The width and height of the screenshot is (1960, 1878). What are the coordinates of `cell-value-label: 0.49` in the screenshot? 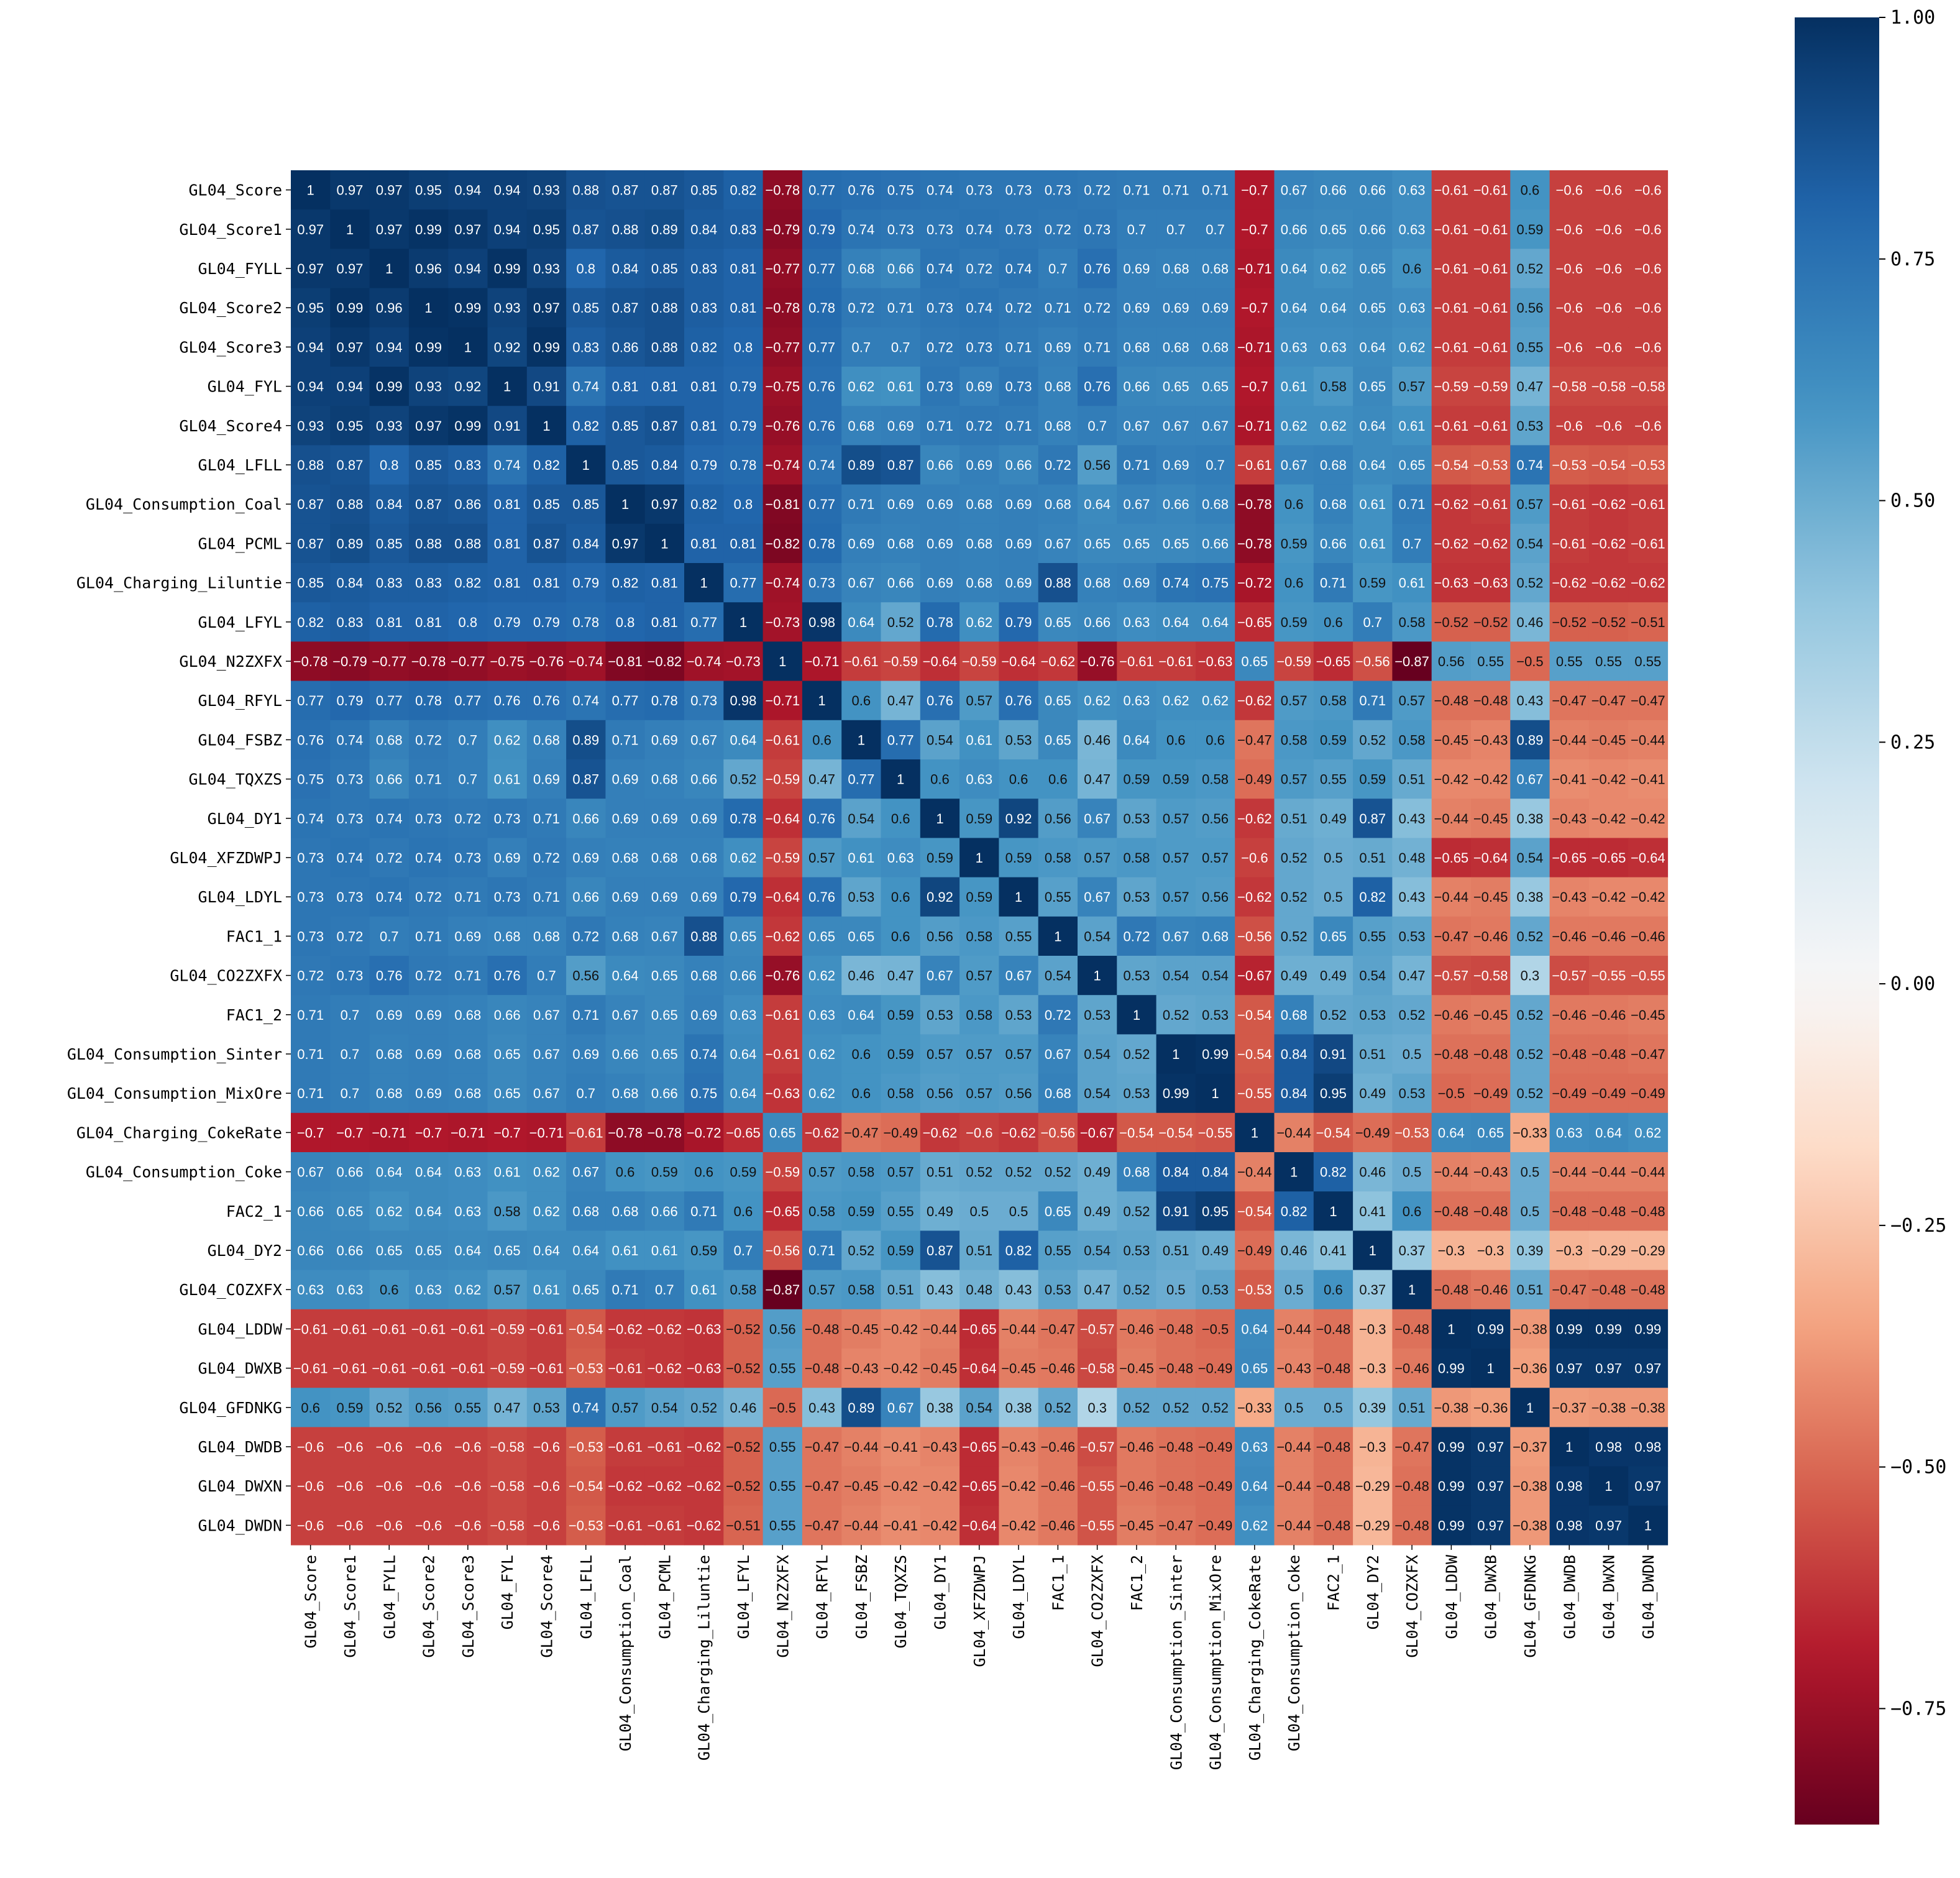 It's located at (1215, 1250).